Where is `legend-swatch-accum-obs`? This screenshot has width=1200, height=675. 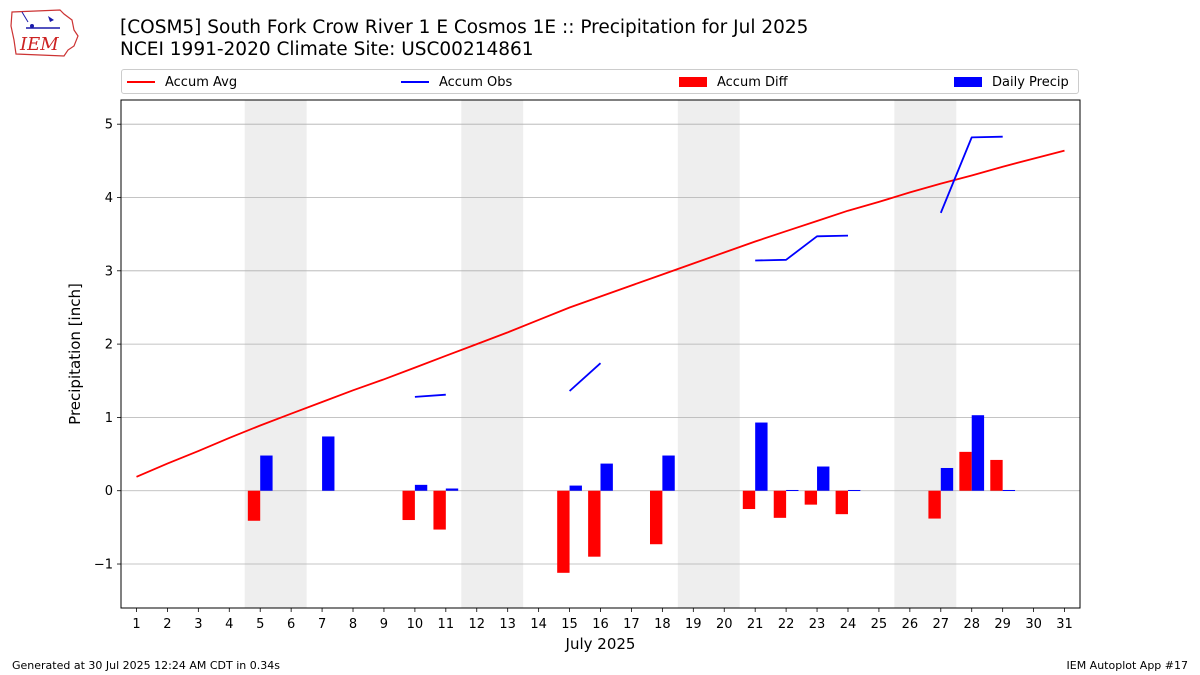
legend-swatch-accum-obs is located at coordinates (415, 82).